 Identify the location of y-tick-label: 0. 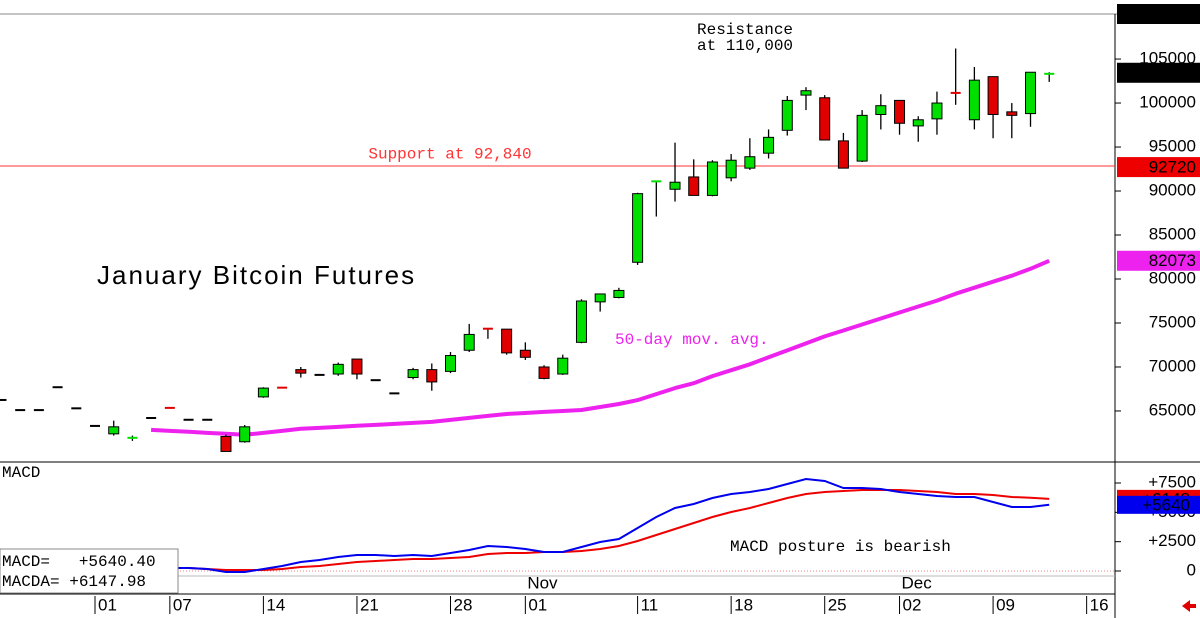
(1191, 569).